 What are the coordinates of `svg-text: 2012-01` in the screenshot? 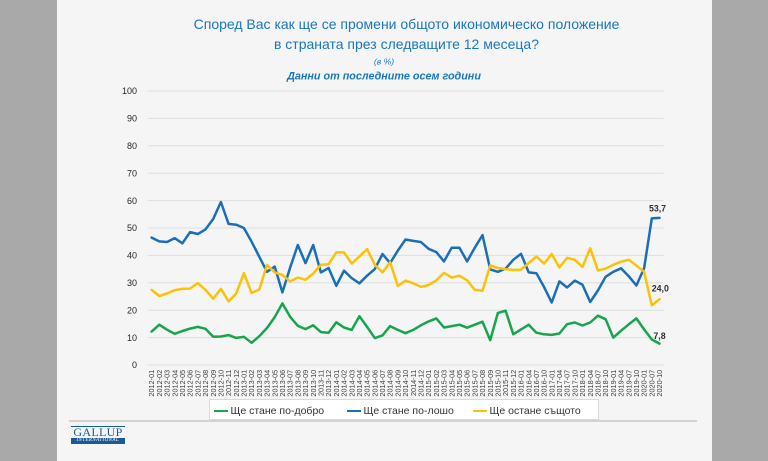 It's located at (151, 383).